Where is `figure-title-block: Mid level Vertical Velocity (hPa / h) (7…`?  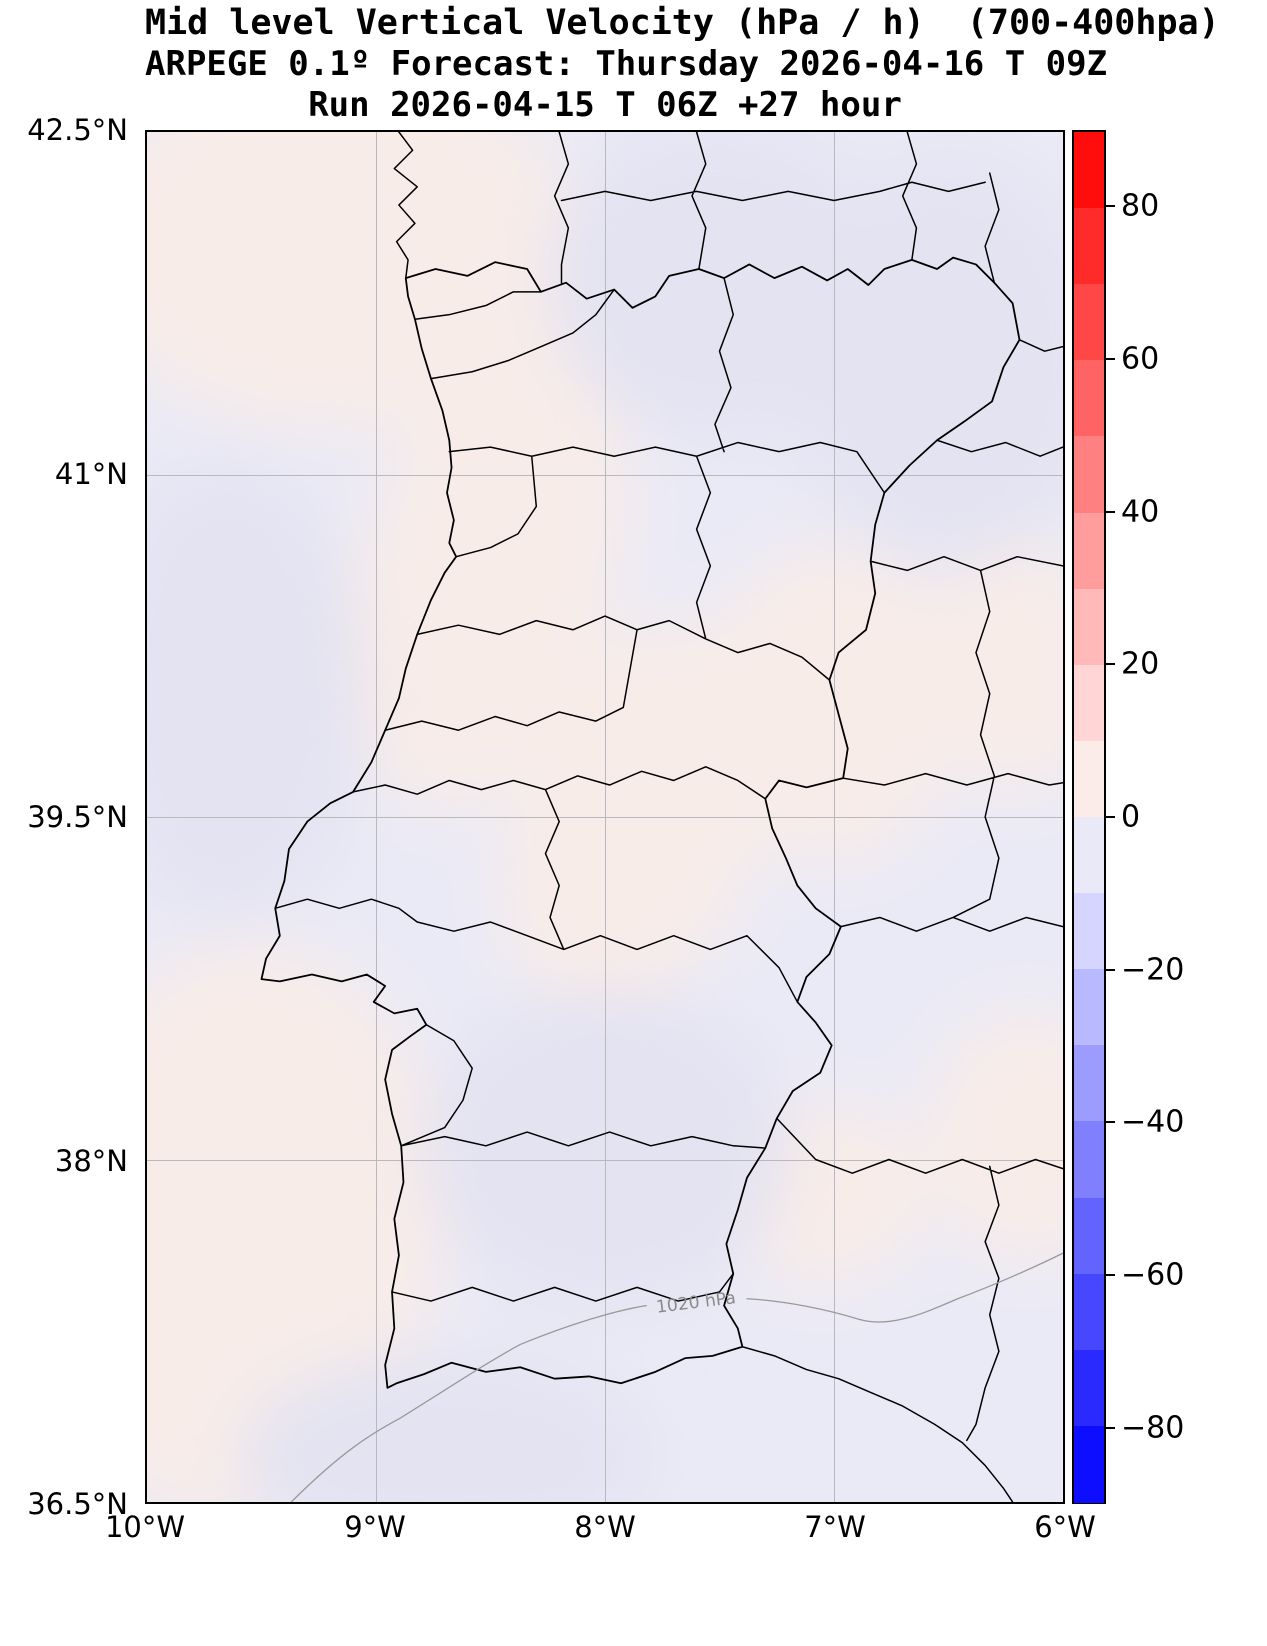 figure-title-block: Mid level Vertical Velocity (hPa / h) (7… is located at coordinates (682, 64).